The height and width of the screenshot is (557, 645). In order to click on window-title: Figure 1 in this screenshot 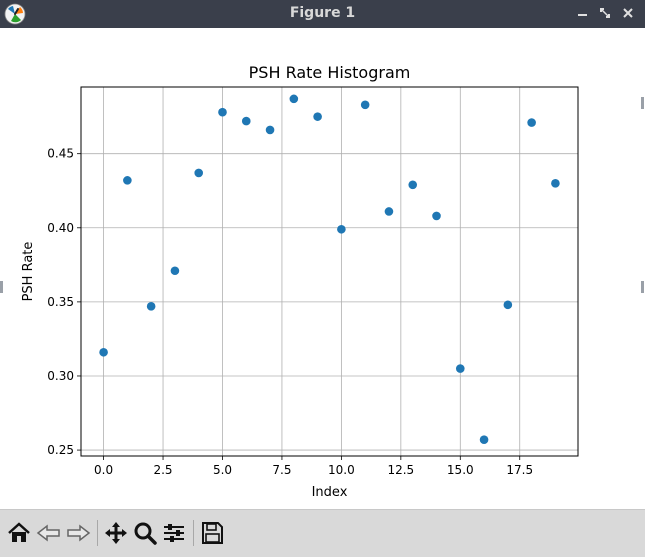, I will do `click(322, 13)`.